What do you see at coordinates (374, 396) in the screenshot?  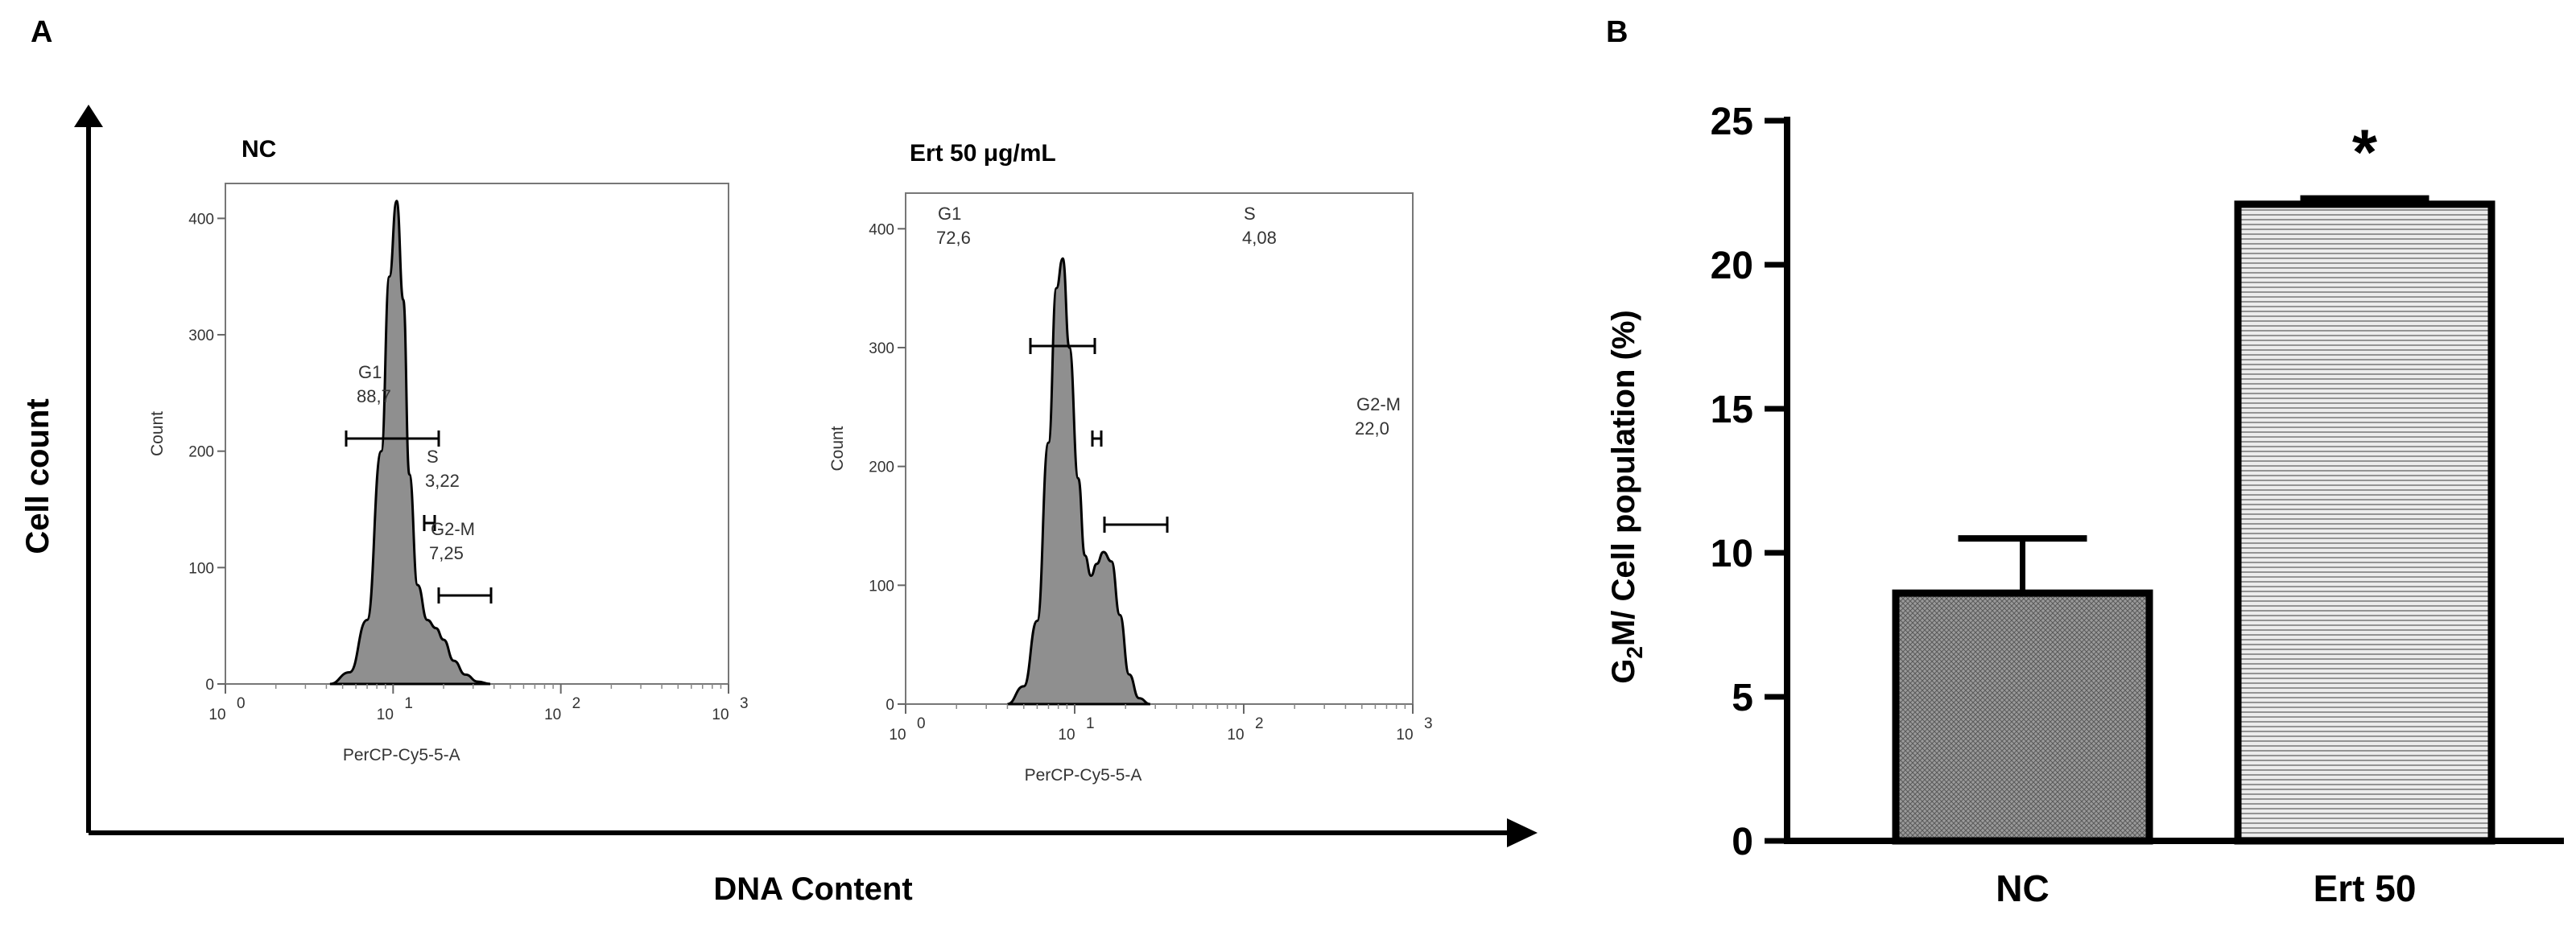 I see `gate-value: 88,7` at bounding box center [374, 396].